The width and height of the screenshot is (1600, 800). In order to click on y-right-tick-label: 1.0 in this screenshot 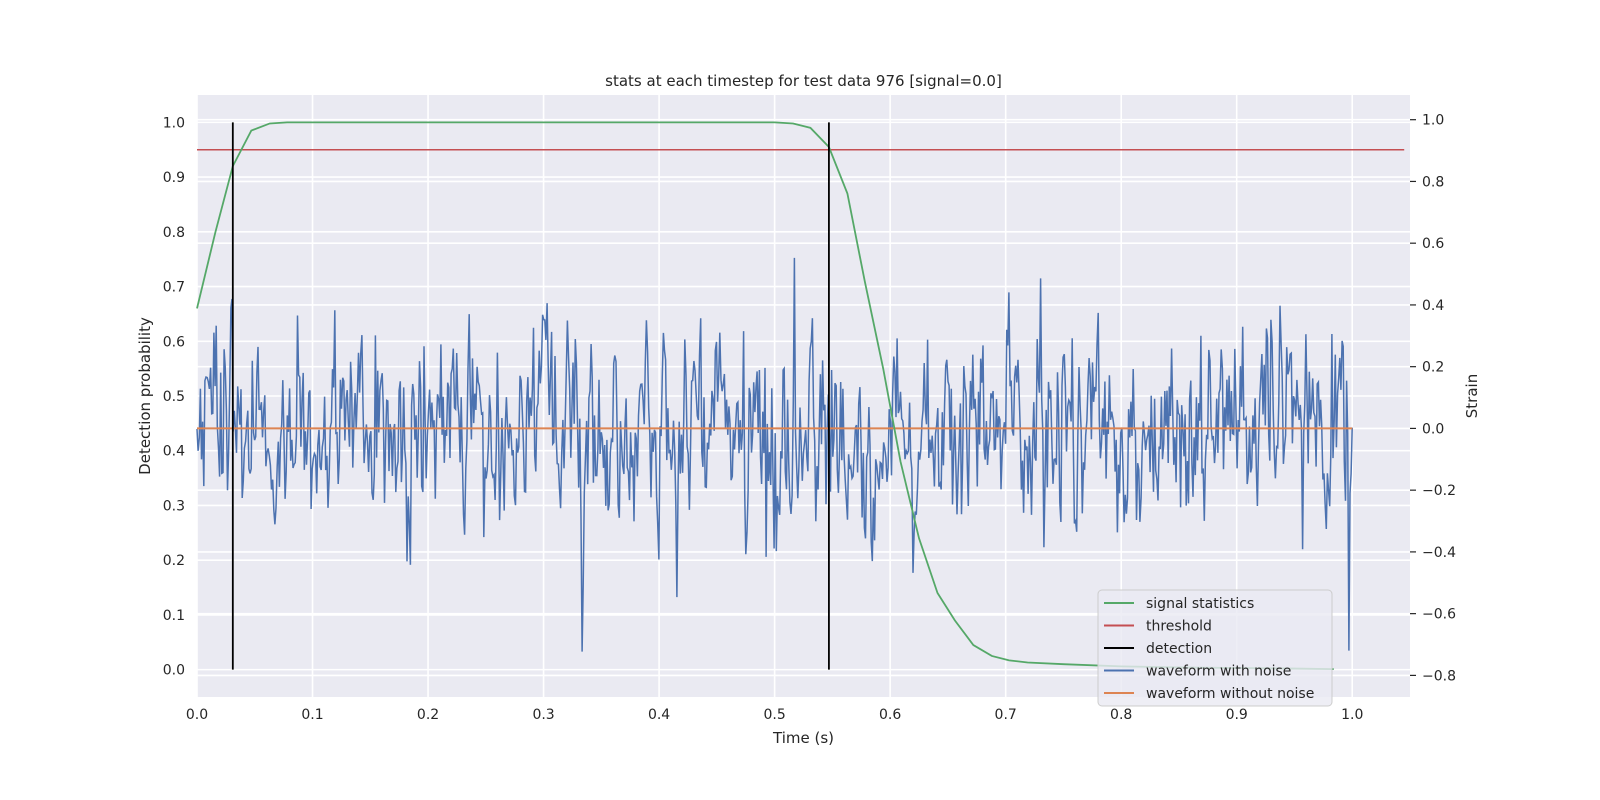, I will do `click(1433, 121)`.